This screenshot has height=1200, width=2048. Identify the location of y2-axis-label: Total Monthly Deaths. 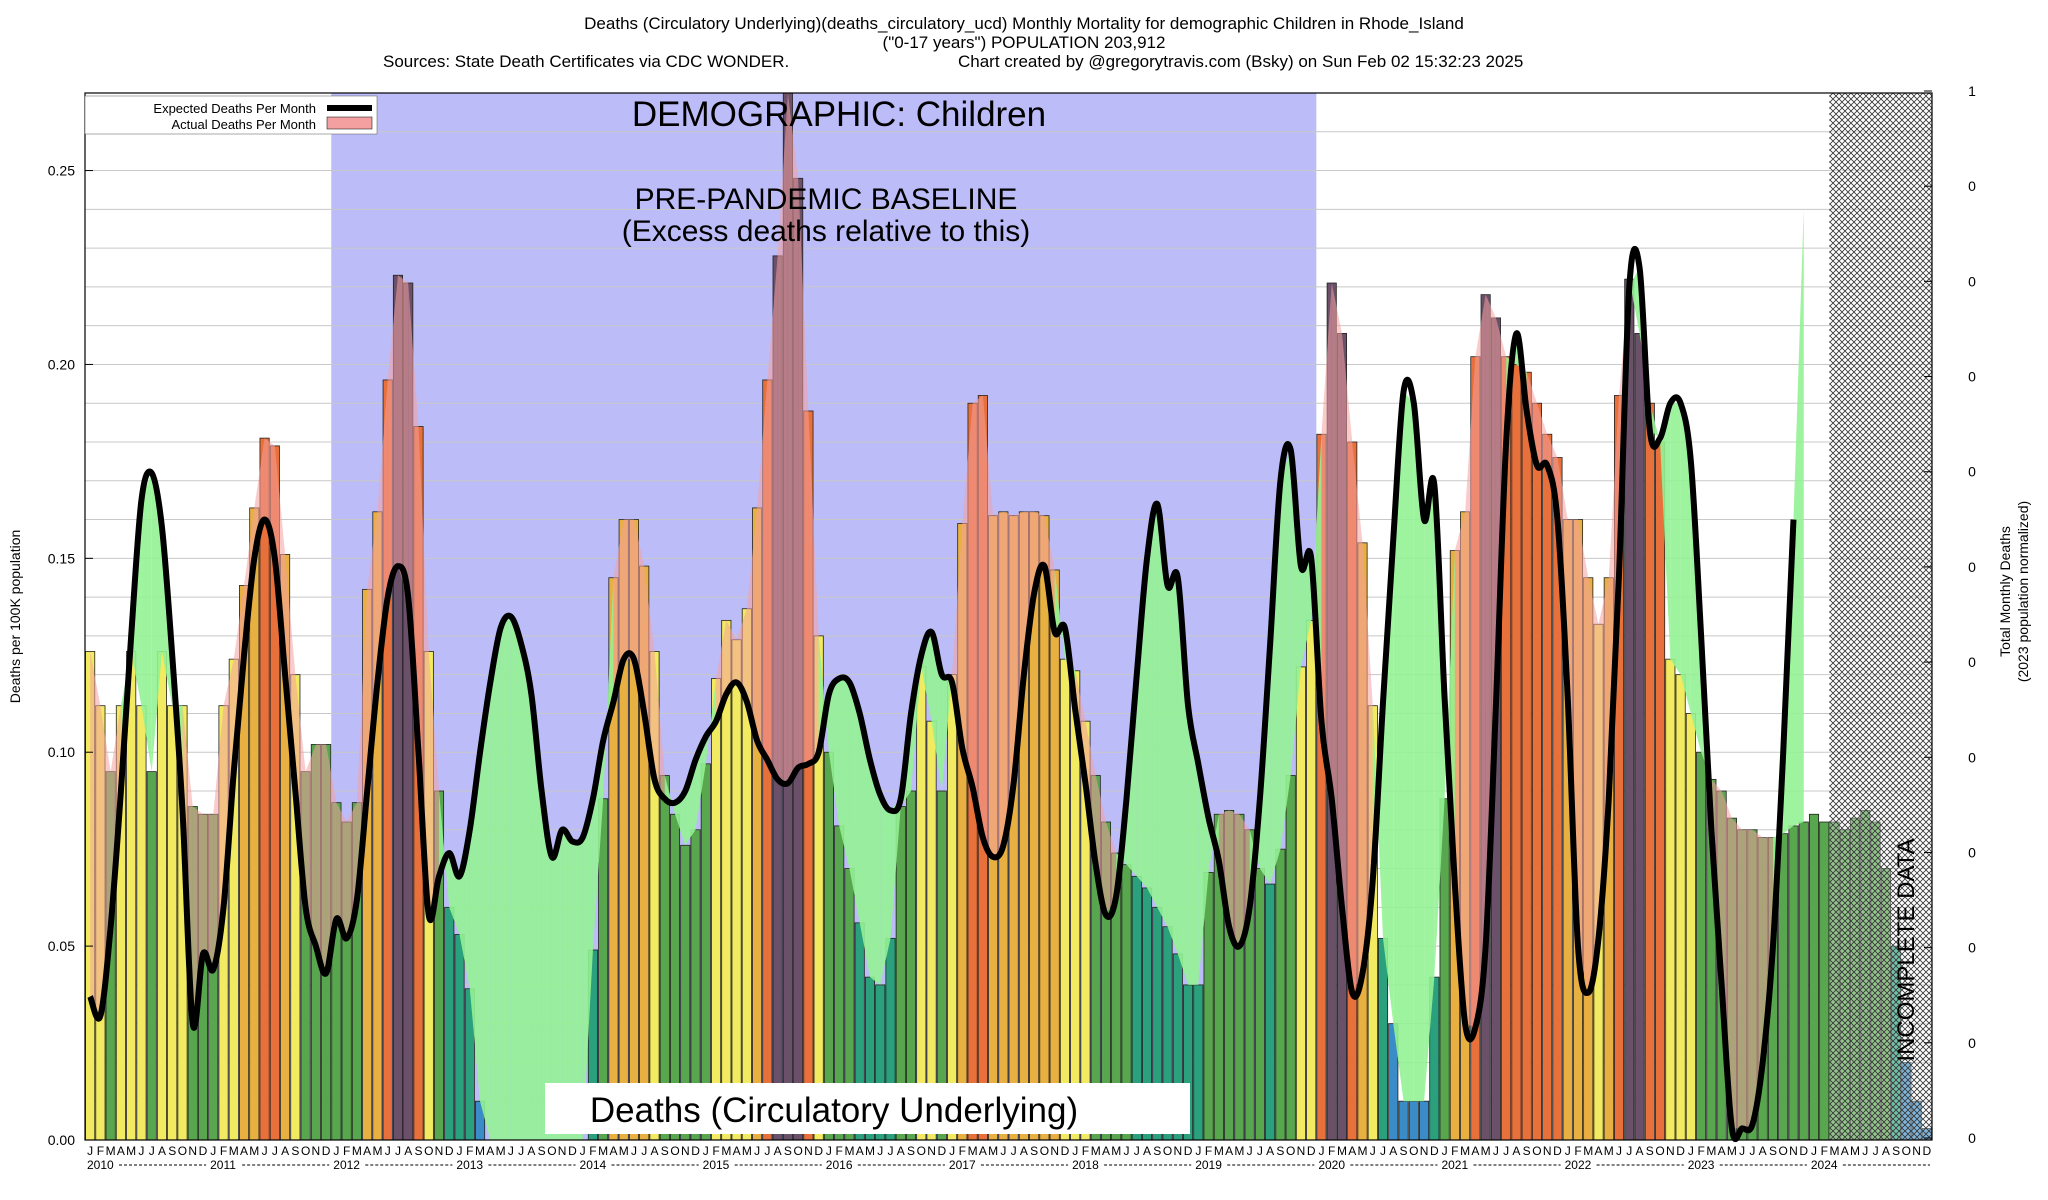
(2005, 591).